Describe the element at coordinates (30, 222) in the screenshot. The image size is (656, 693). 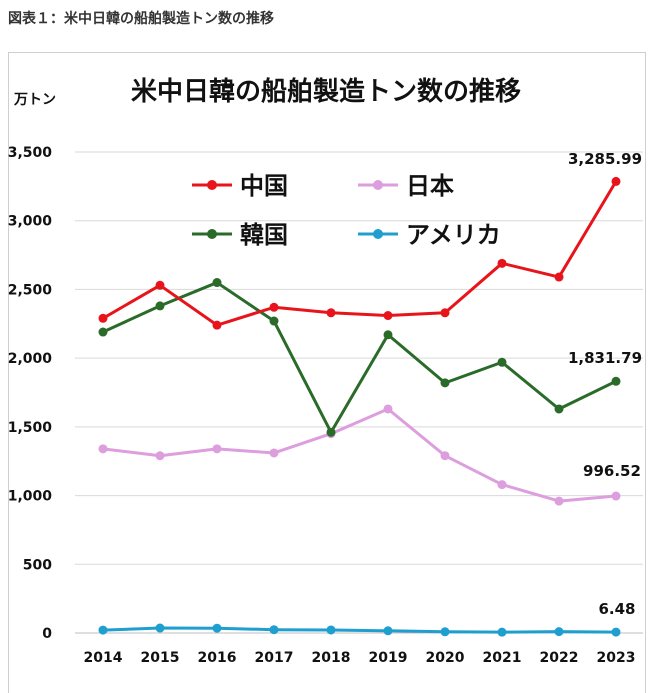
I see `y-tick-label: 3,000` at that location.